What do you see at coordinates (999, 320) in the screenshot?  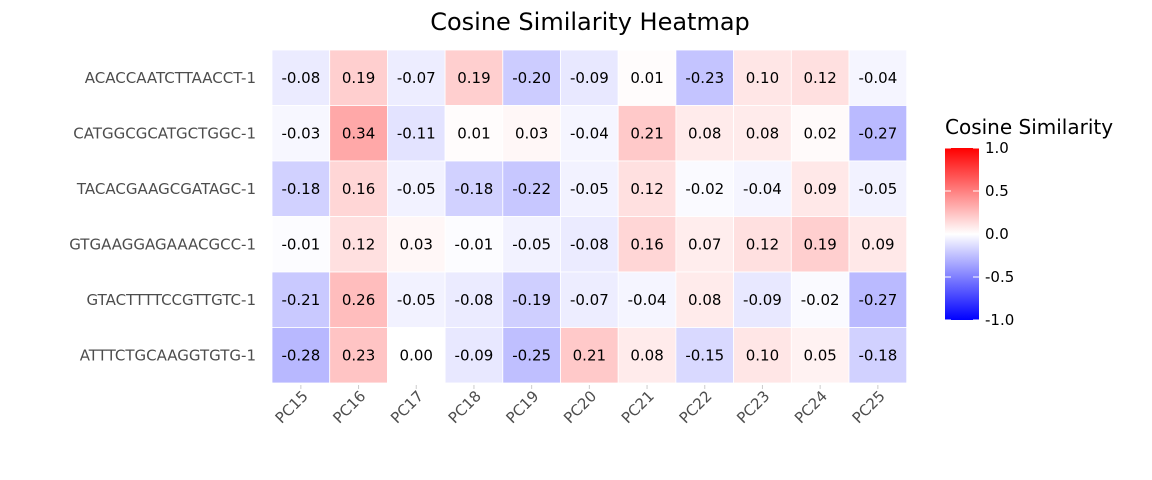 I see `legend-tick-label: -1.0` at bounding box center [999, 320].